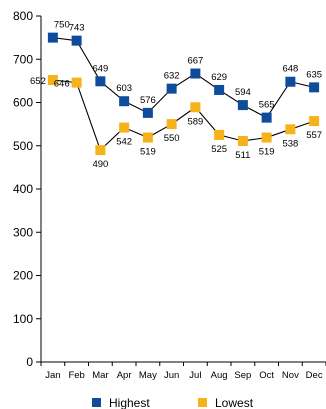  I want to click on y-tick-label: 800, so click(23, 16).